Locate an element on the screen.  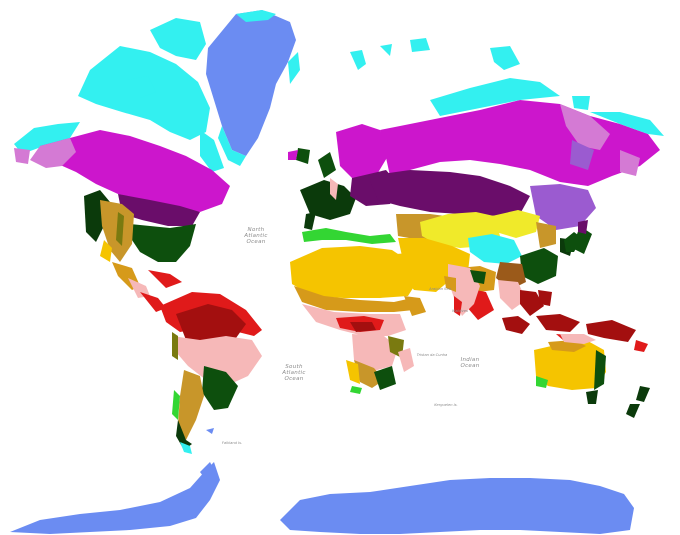
kerguelen-label: Kerguelen Is. is located at coordinates (445, 405).